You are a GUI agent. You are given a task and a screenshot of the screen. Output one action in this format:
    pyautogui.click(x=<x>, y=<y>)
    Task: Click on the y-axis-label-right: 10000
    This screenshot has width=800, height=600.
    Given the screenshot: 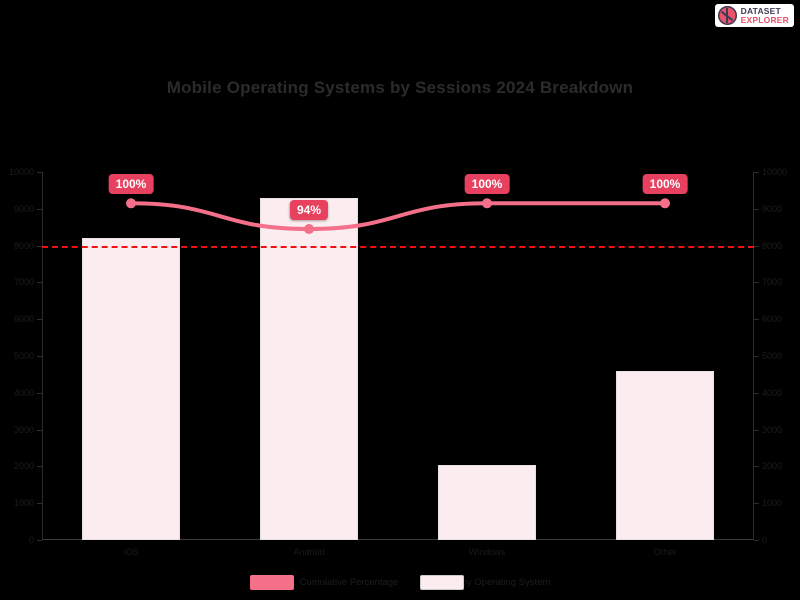 What is the action you would take?
    pyautogui.click(x=775, y=172)
    